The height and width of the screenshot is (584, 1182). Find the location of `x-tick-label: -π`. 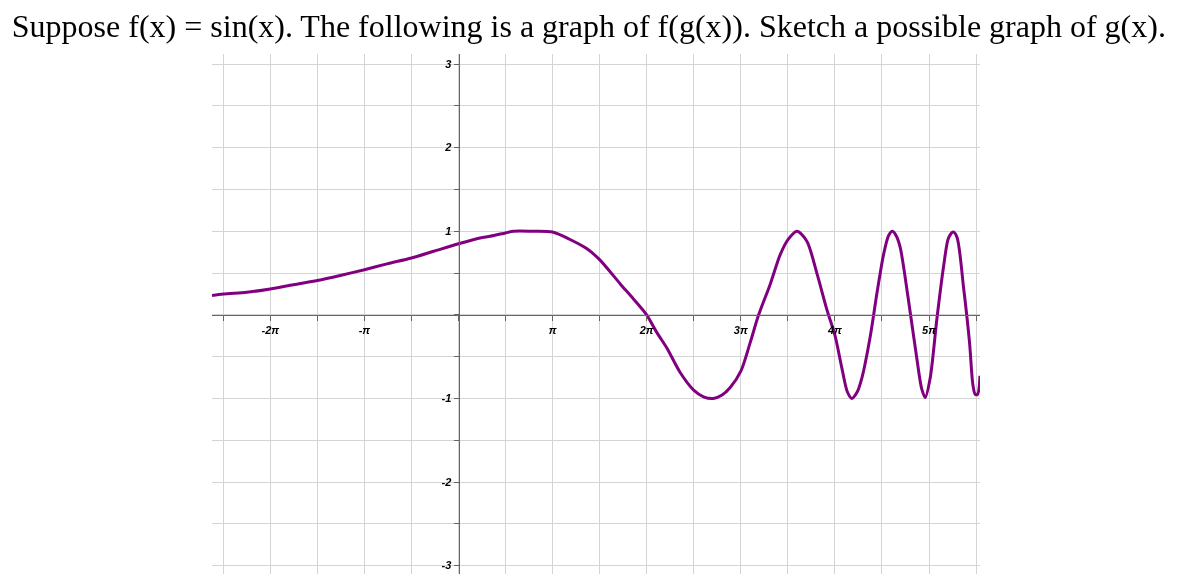

x-tick-label: -π is located at coordinates (364, 330).